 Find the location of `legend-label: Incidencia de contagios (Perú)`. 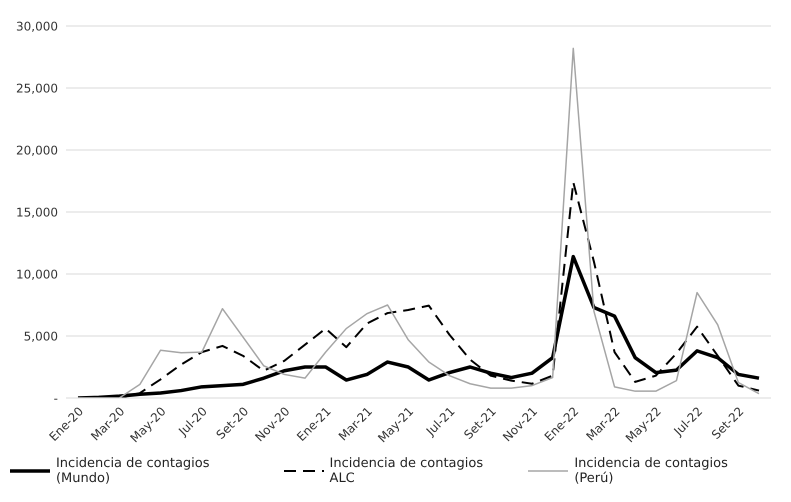

legend-label: Incidencia de contagios (Perú) is located at coordinates (651, 471).